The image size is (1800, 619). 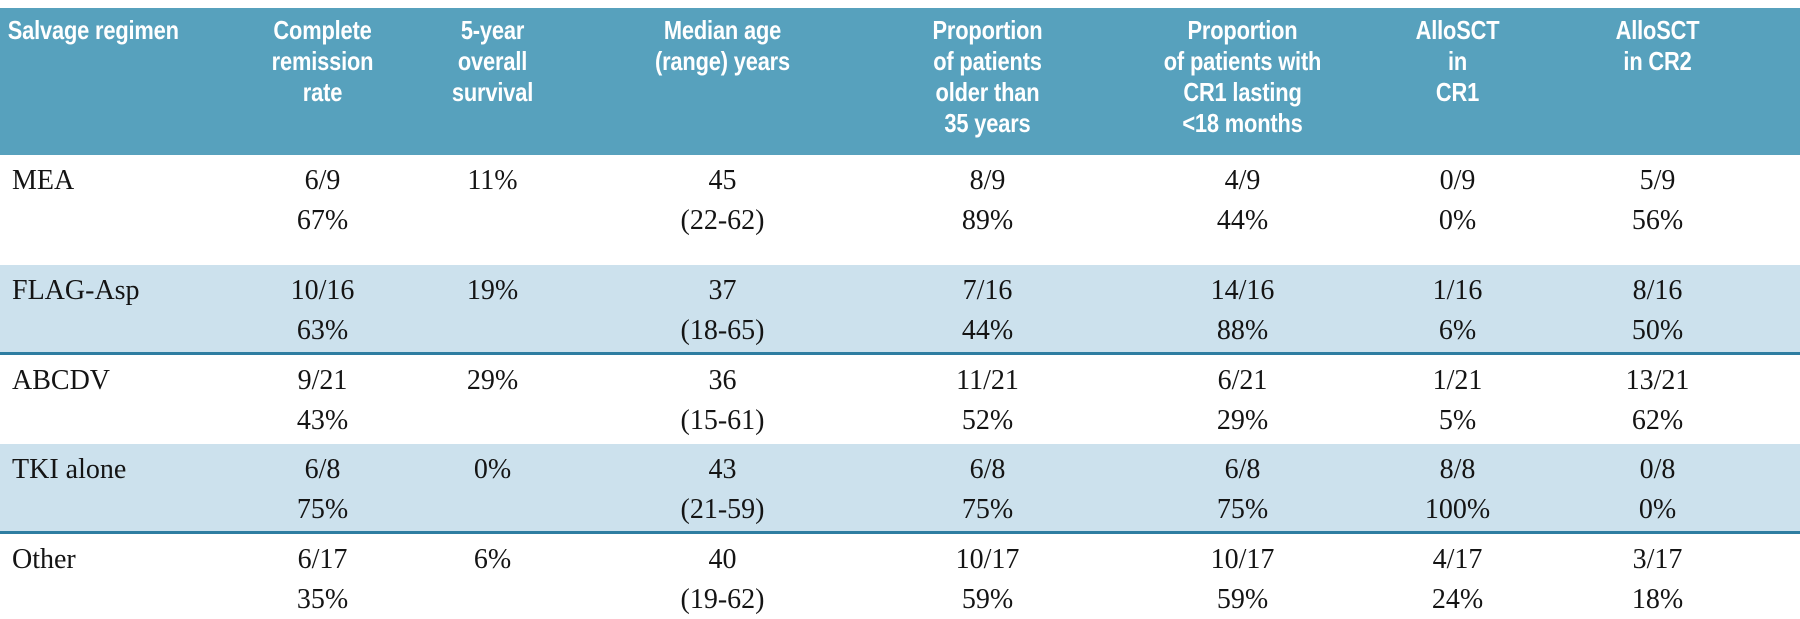 I want to click on data-cell-os_5yr: 29%, so click(x=492, y=380).